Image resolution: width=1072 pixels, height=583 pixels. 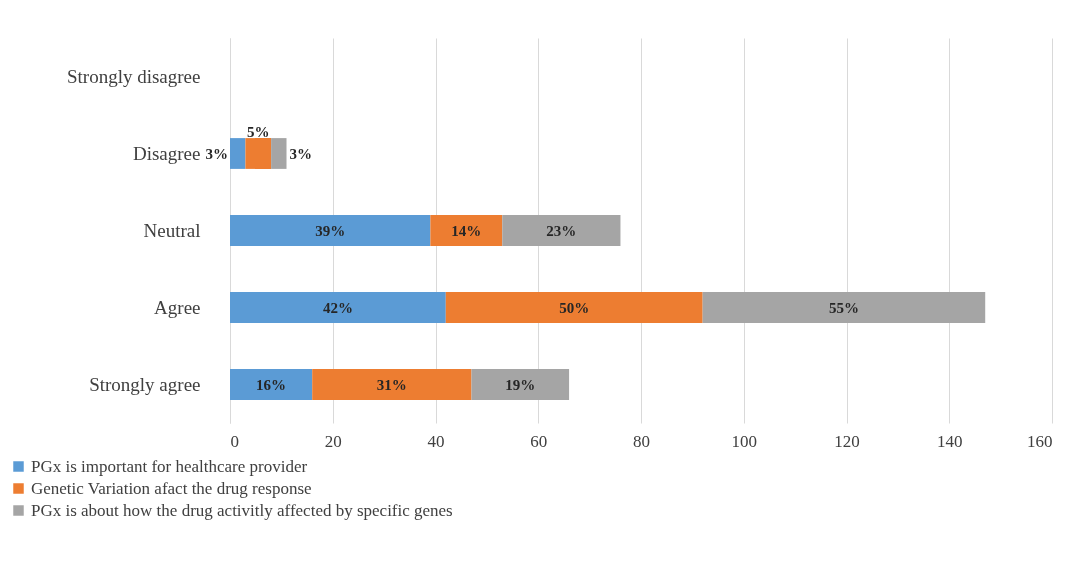 I want to click on x-tick-label: 80, so click(x=641, y=441).